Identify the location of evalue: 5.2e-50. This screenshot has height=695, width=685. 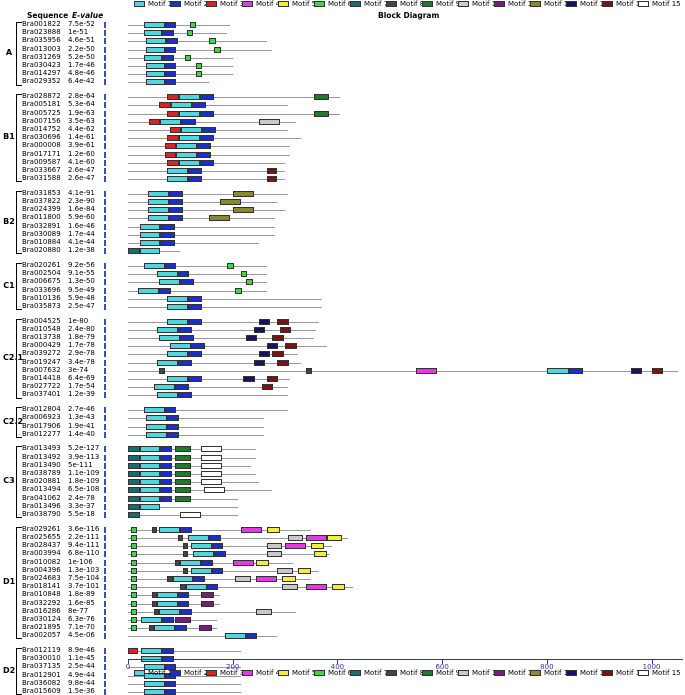
(81, 56).